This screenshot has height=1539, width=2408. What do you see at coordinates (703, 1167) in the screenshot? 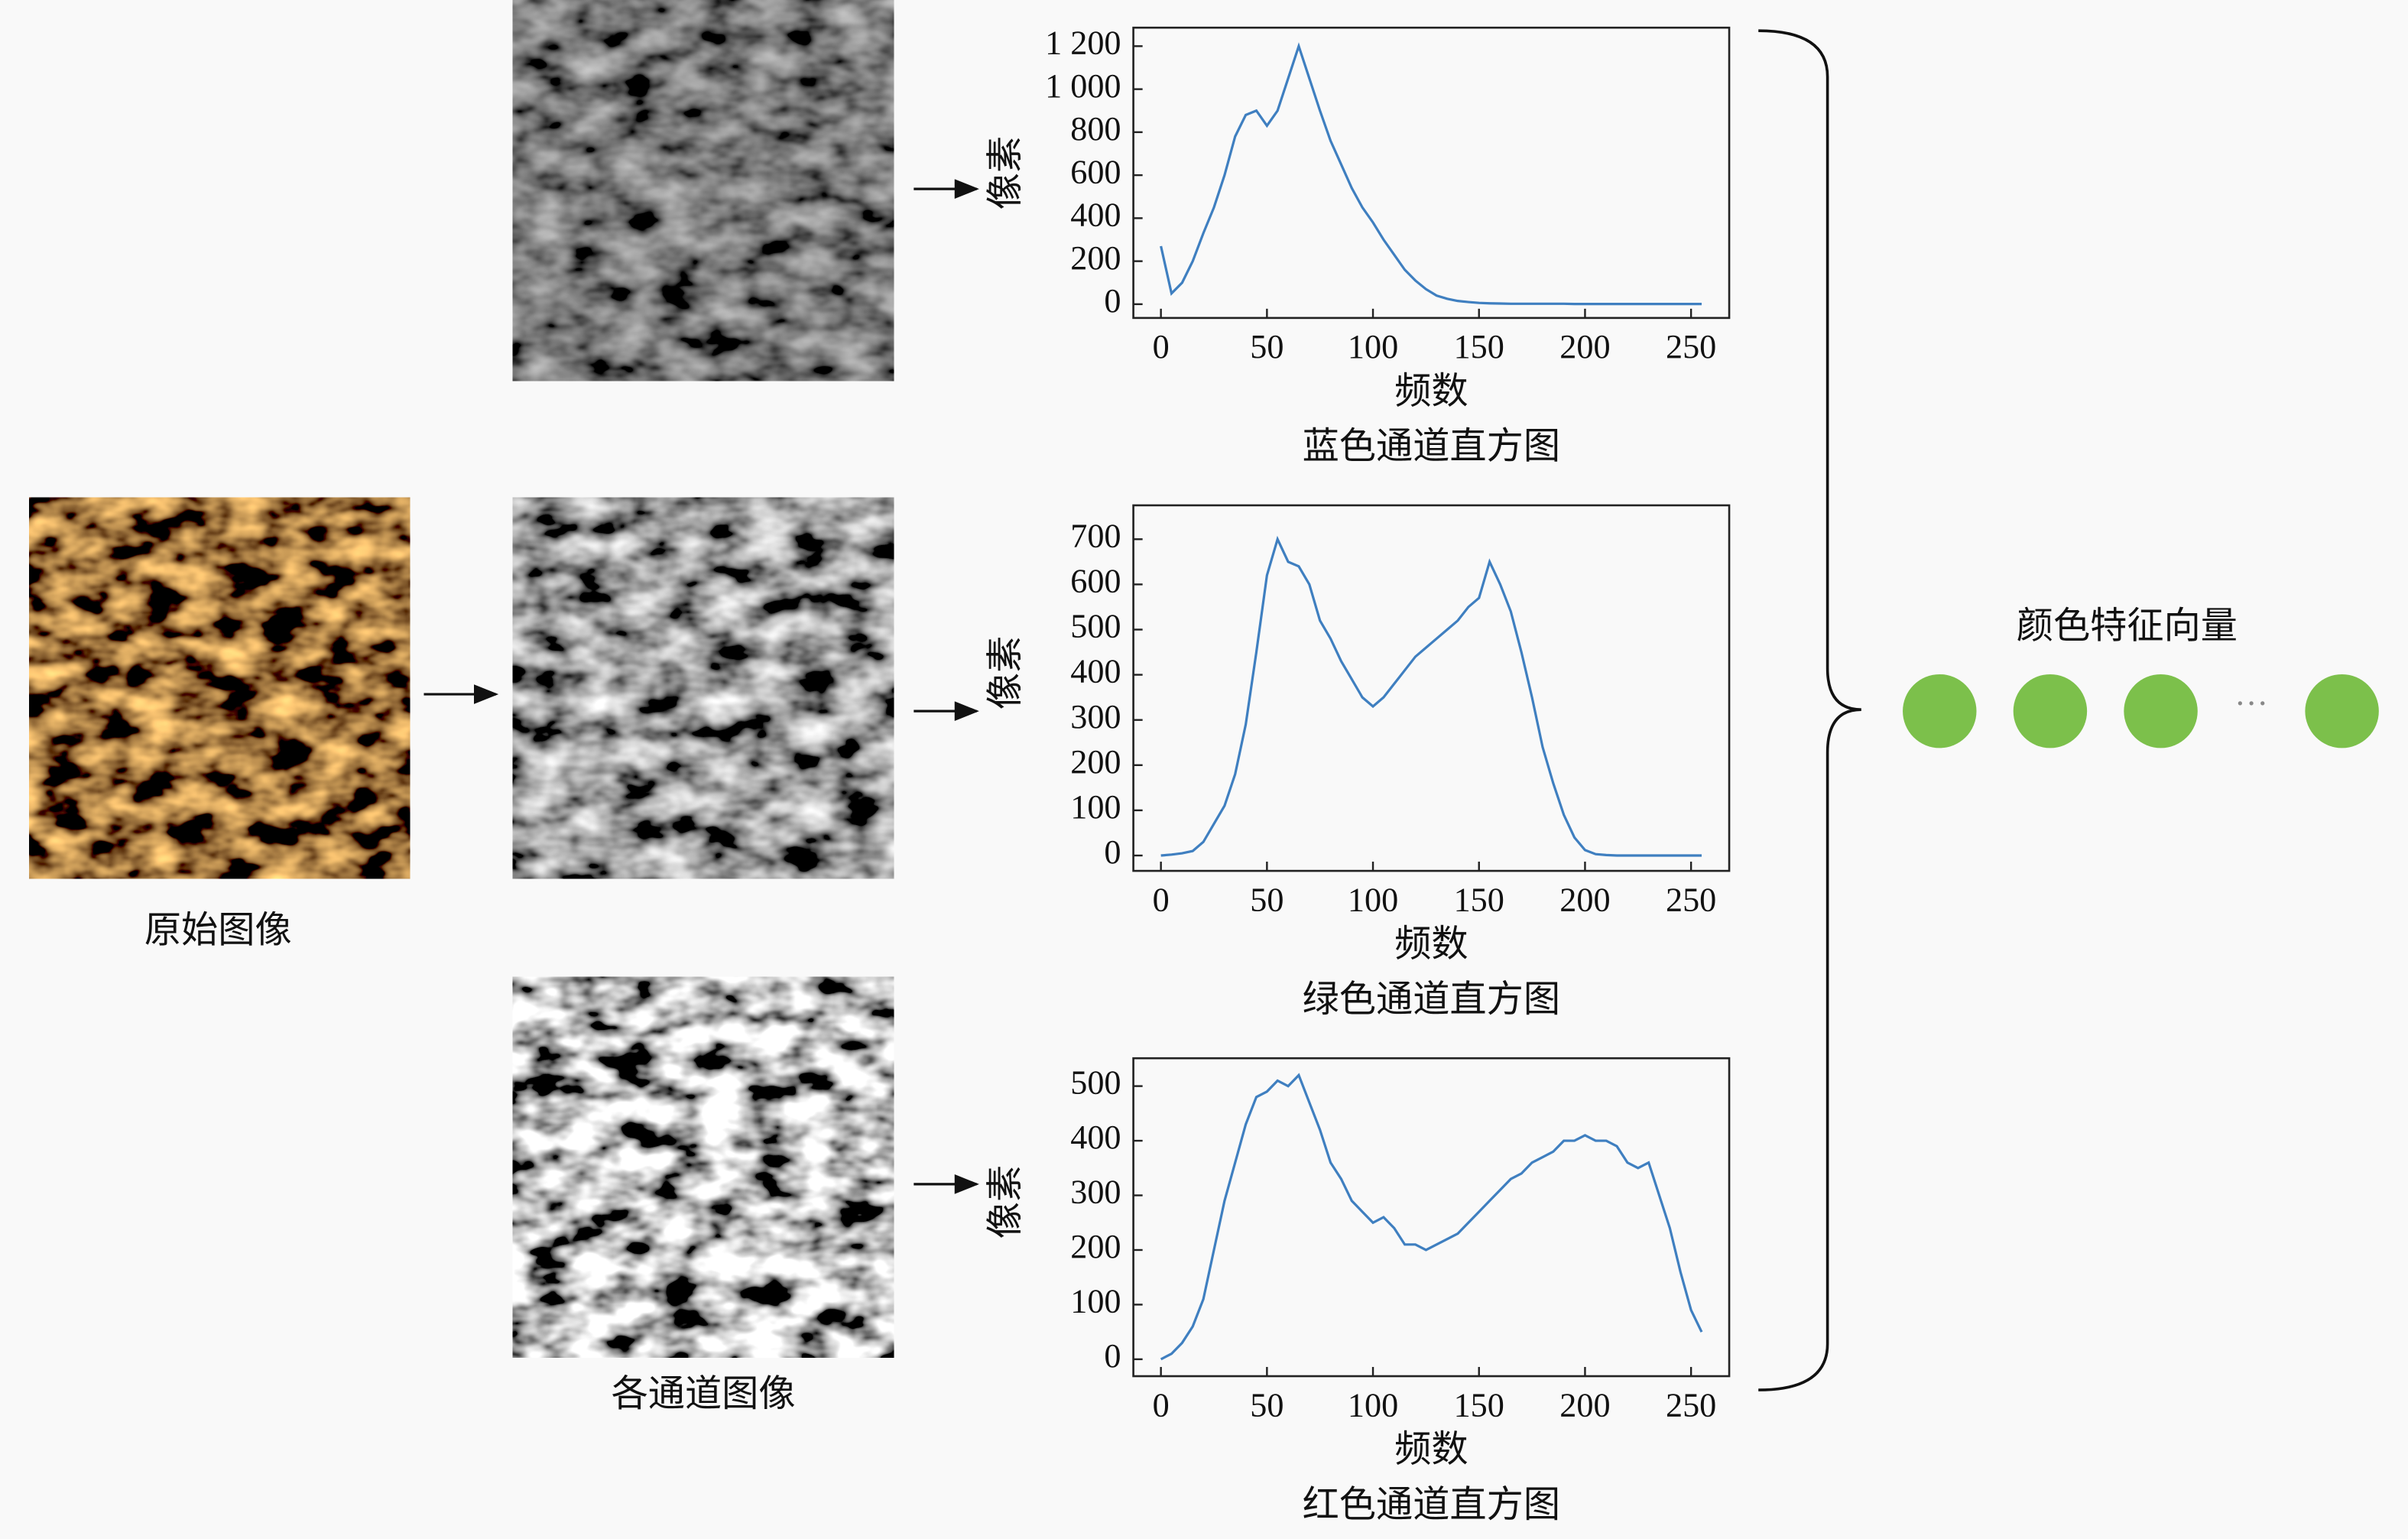
I see `red-channel-image` at bounding box center [703, 1167].